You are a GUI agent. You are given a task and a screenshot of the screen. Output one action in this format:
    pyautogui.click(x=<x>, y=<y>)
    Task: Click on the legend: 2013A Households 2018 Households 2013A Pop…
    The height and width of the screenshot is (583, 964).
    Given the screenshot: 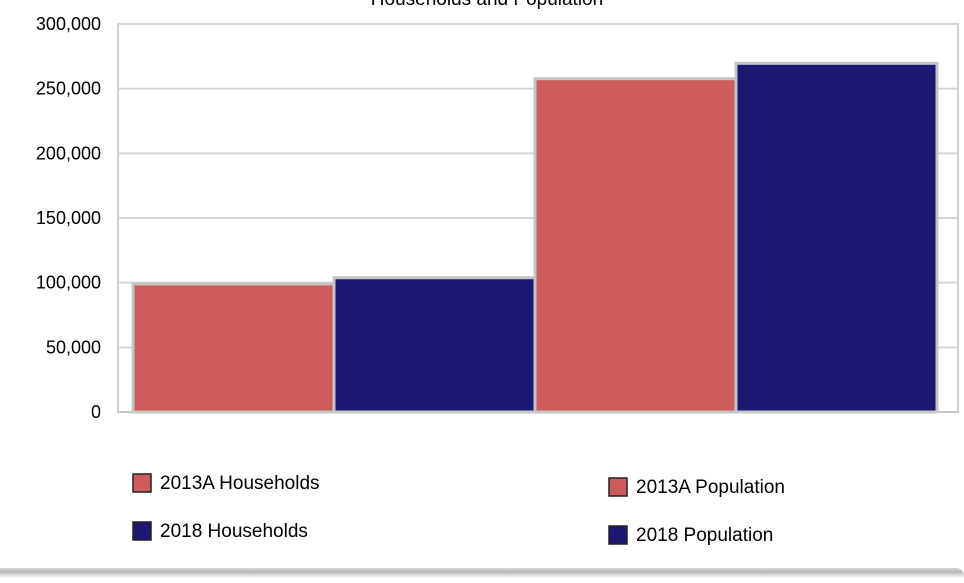 What is the action you would take?
    pyautogui.click(x=458, y=509)
    